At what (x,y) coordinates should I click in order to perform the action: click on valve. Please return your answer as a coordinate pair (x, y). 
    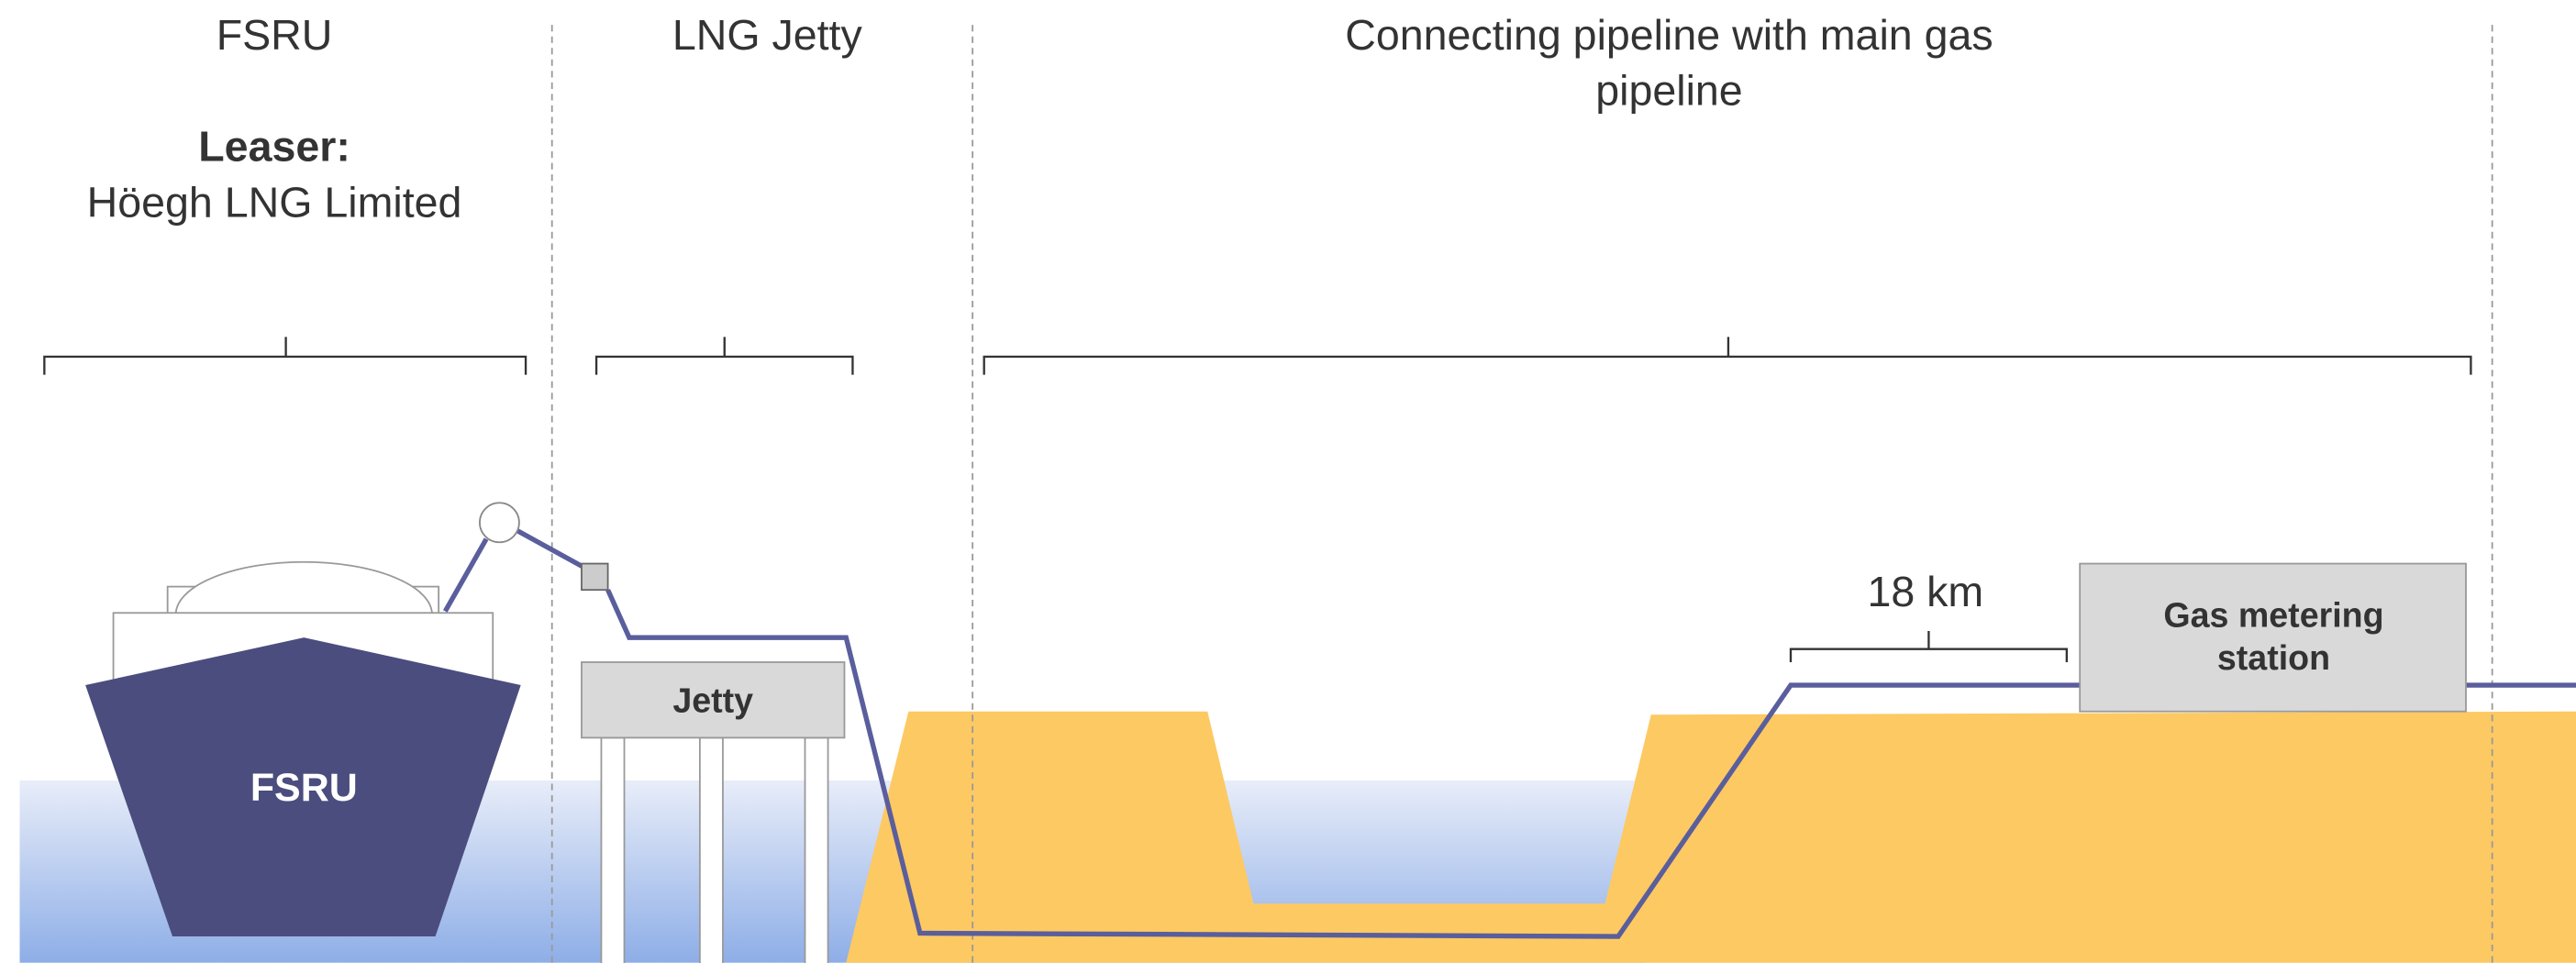
    Looking at the image, I should click on (595, 577).